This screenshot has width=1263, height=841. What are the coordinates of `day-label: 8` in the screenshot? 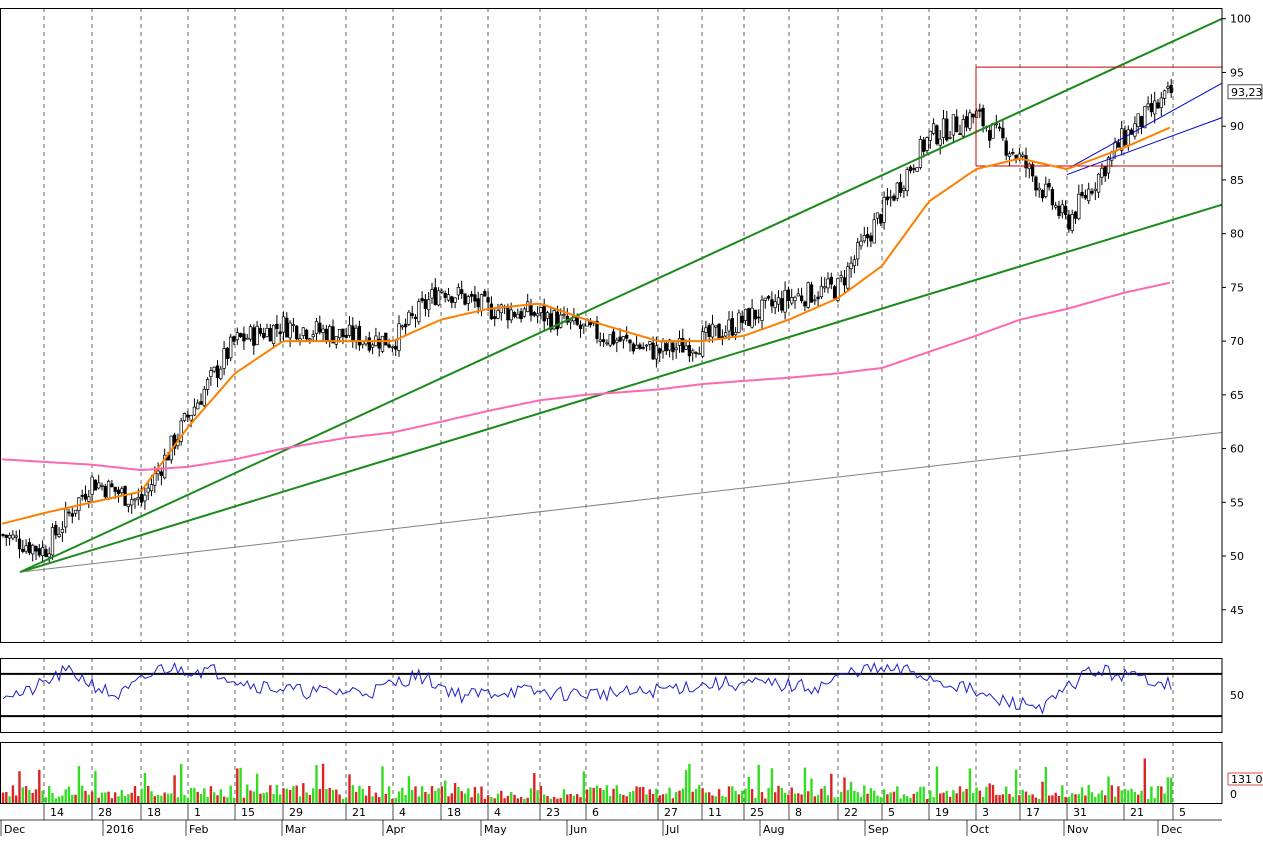 It's located at (798, 812).